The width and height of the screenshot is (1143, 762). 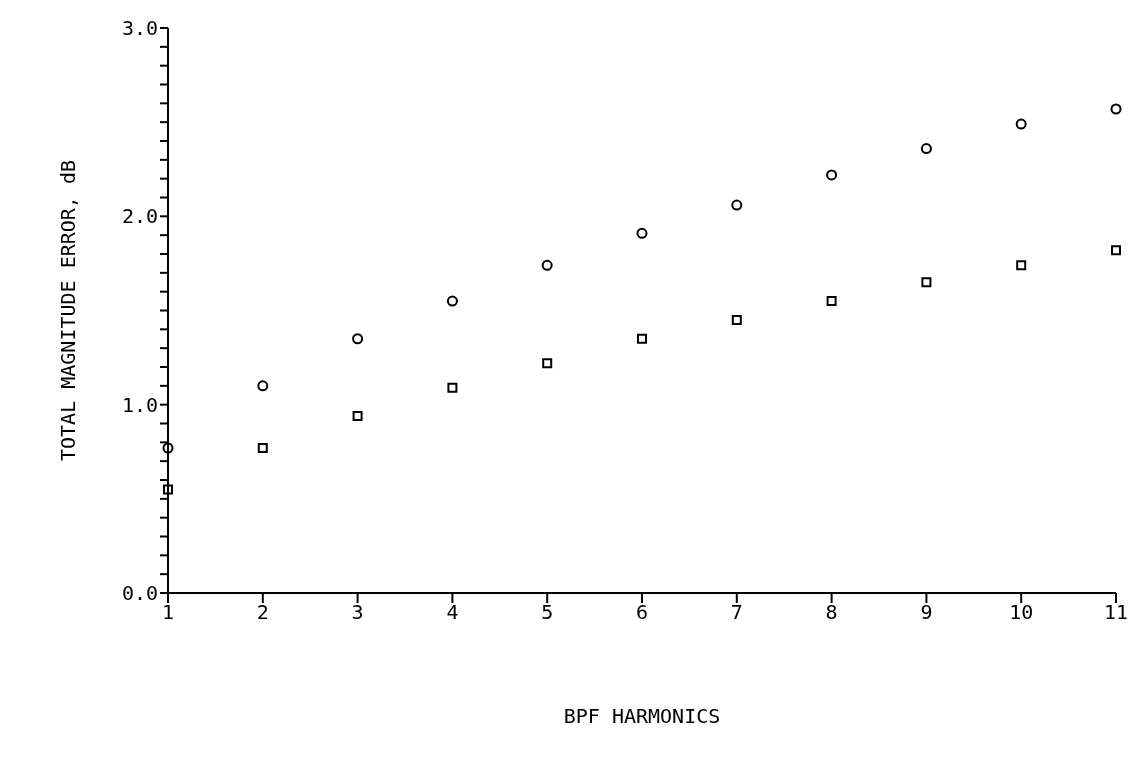 What do you see at coordinates (642, 612) in the screenshot?
I see `x-tick-label: 6` at bounding box center [642, 612].